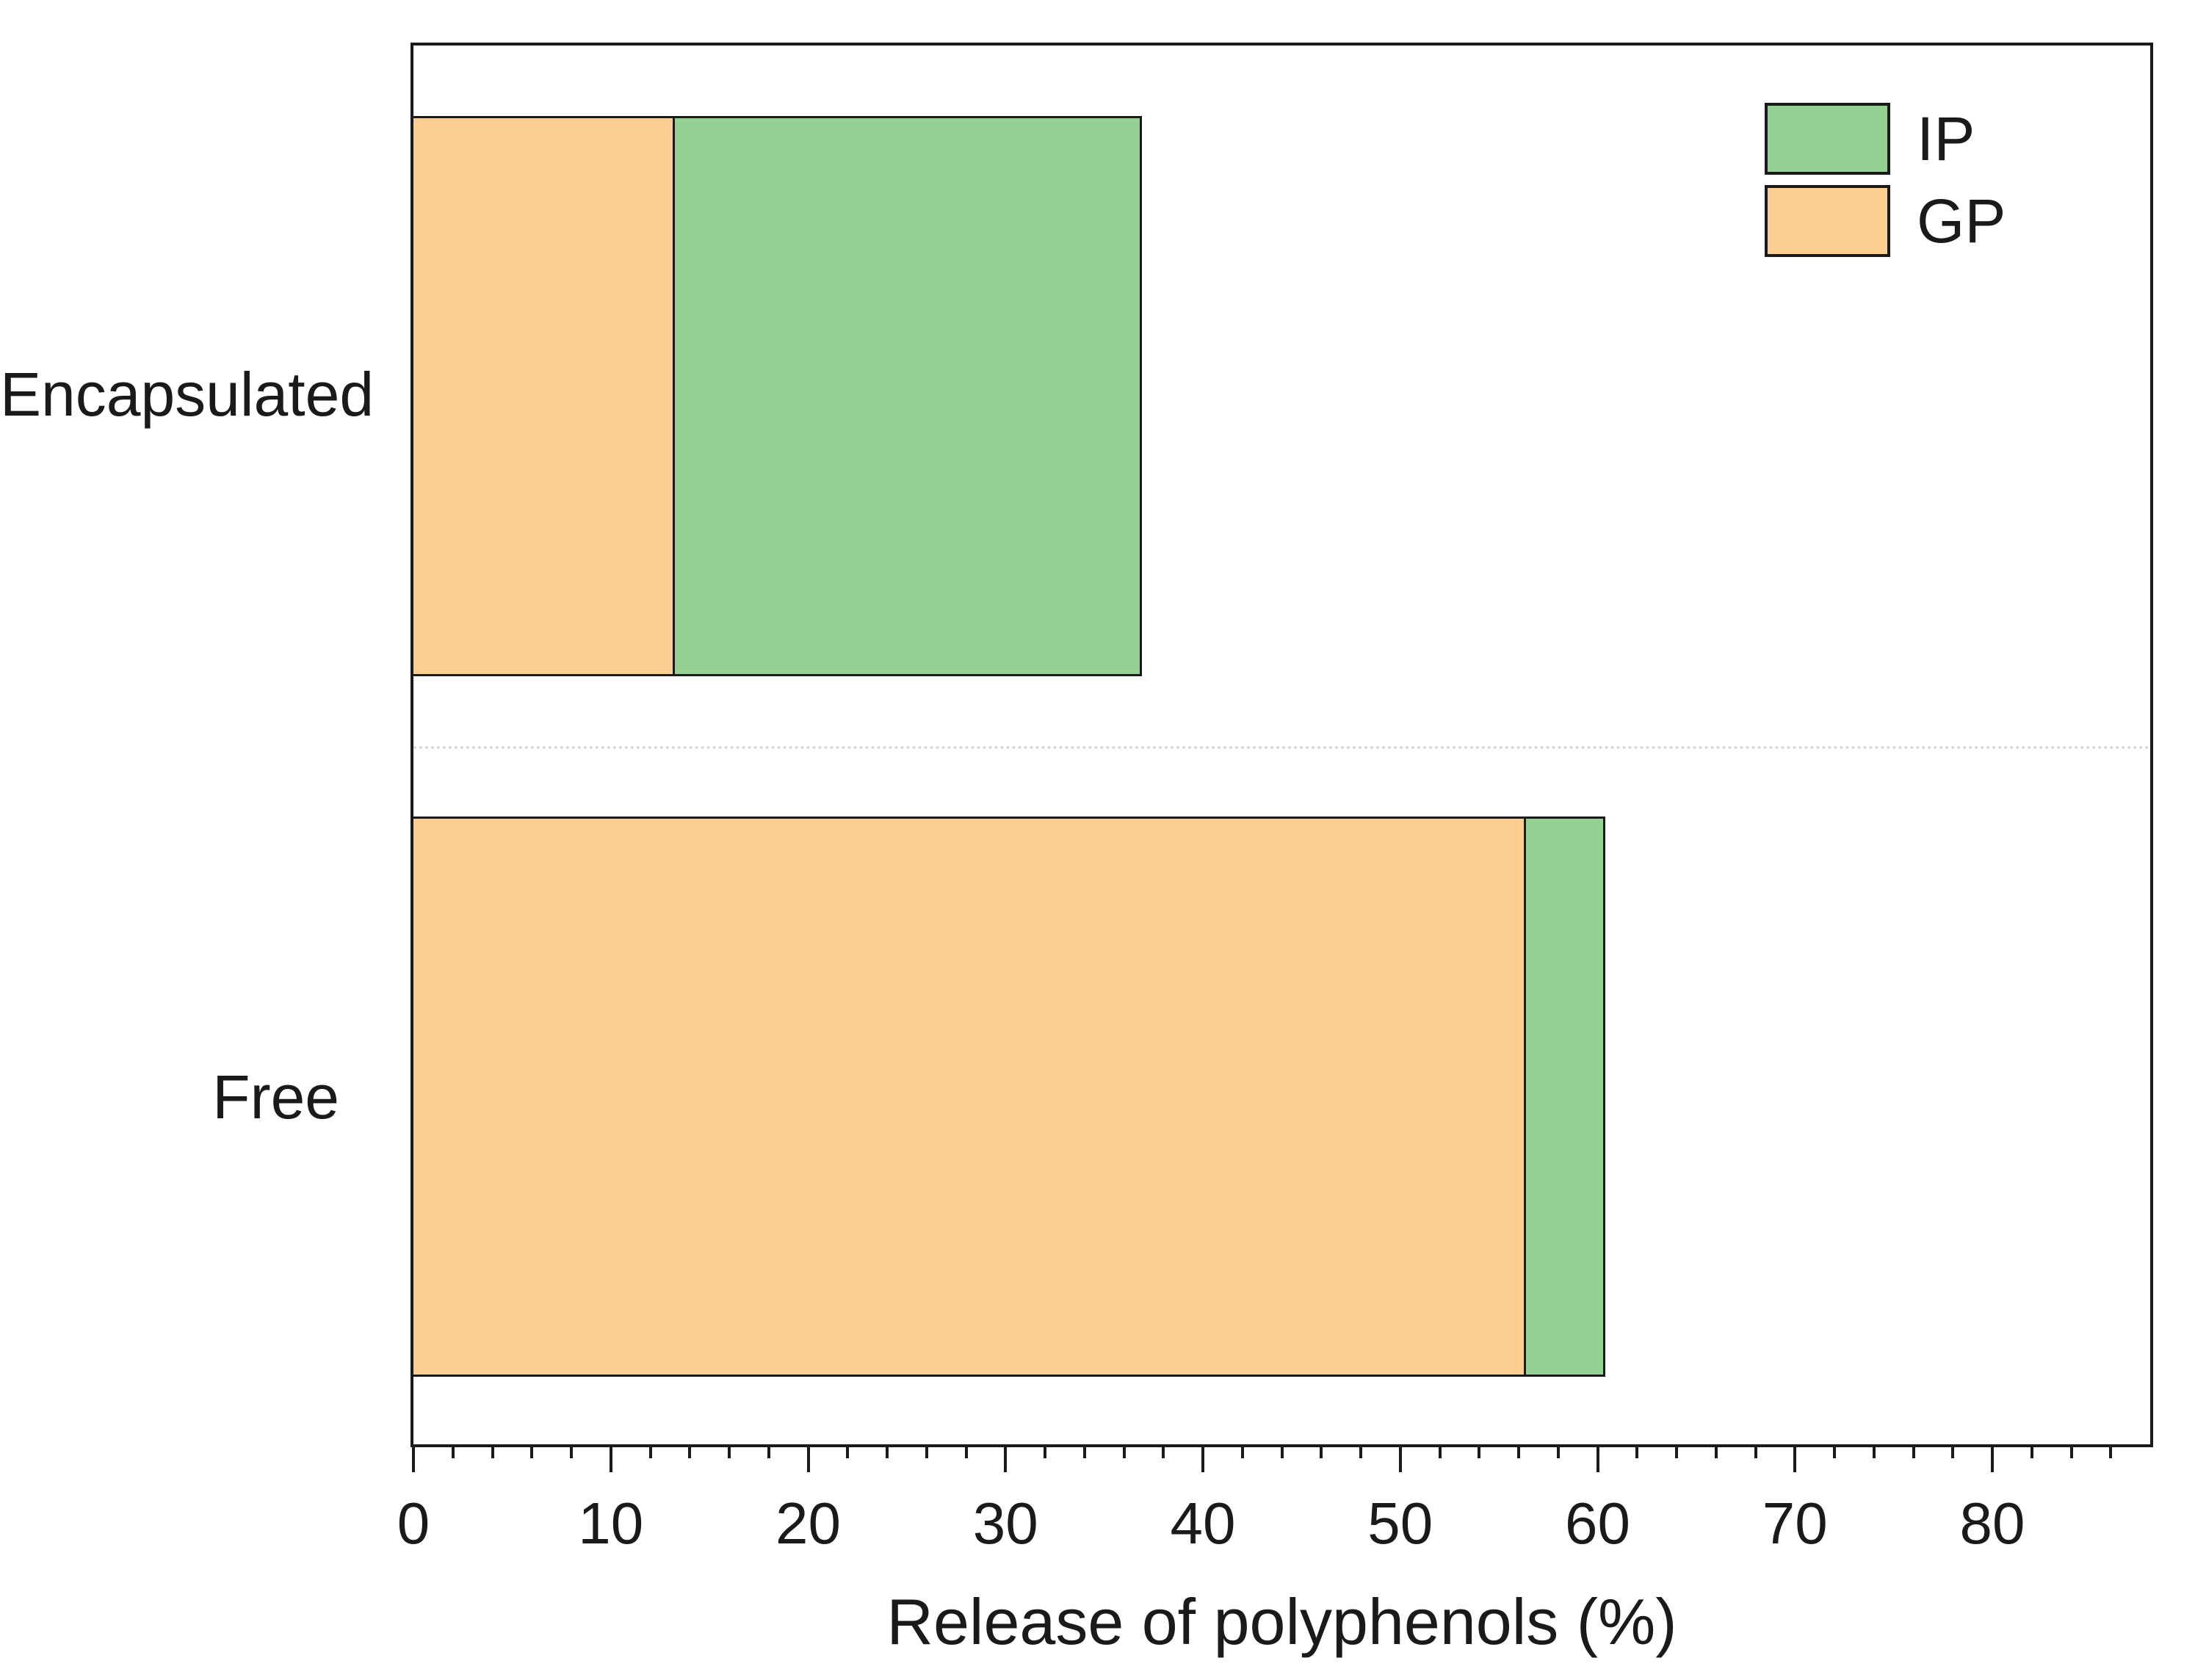  What do you see at coordinates (1203, 1524) in the screenshot?
I see `x-tick-label-40: 40` at bounding box center [1203, 1524].